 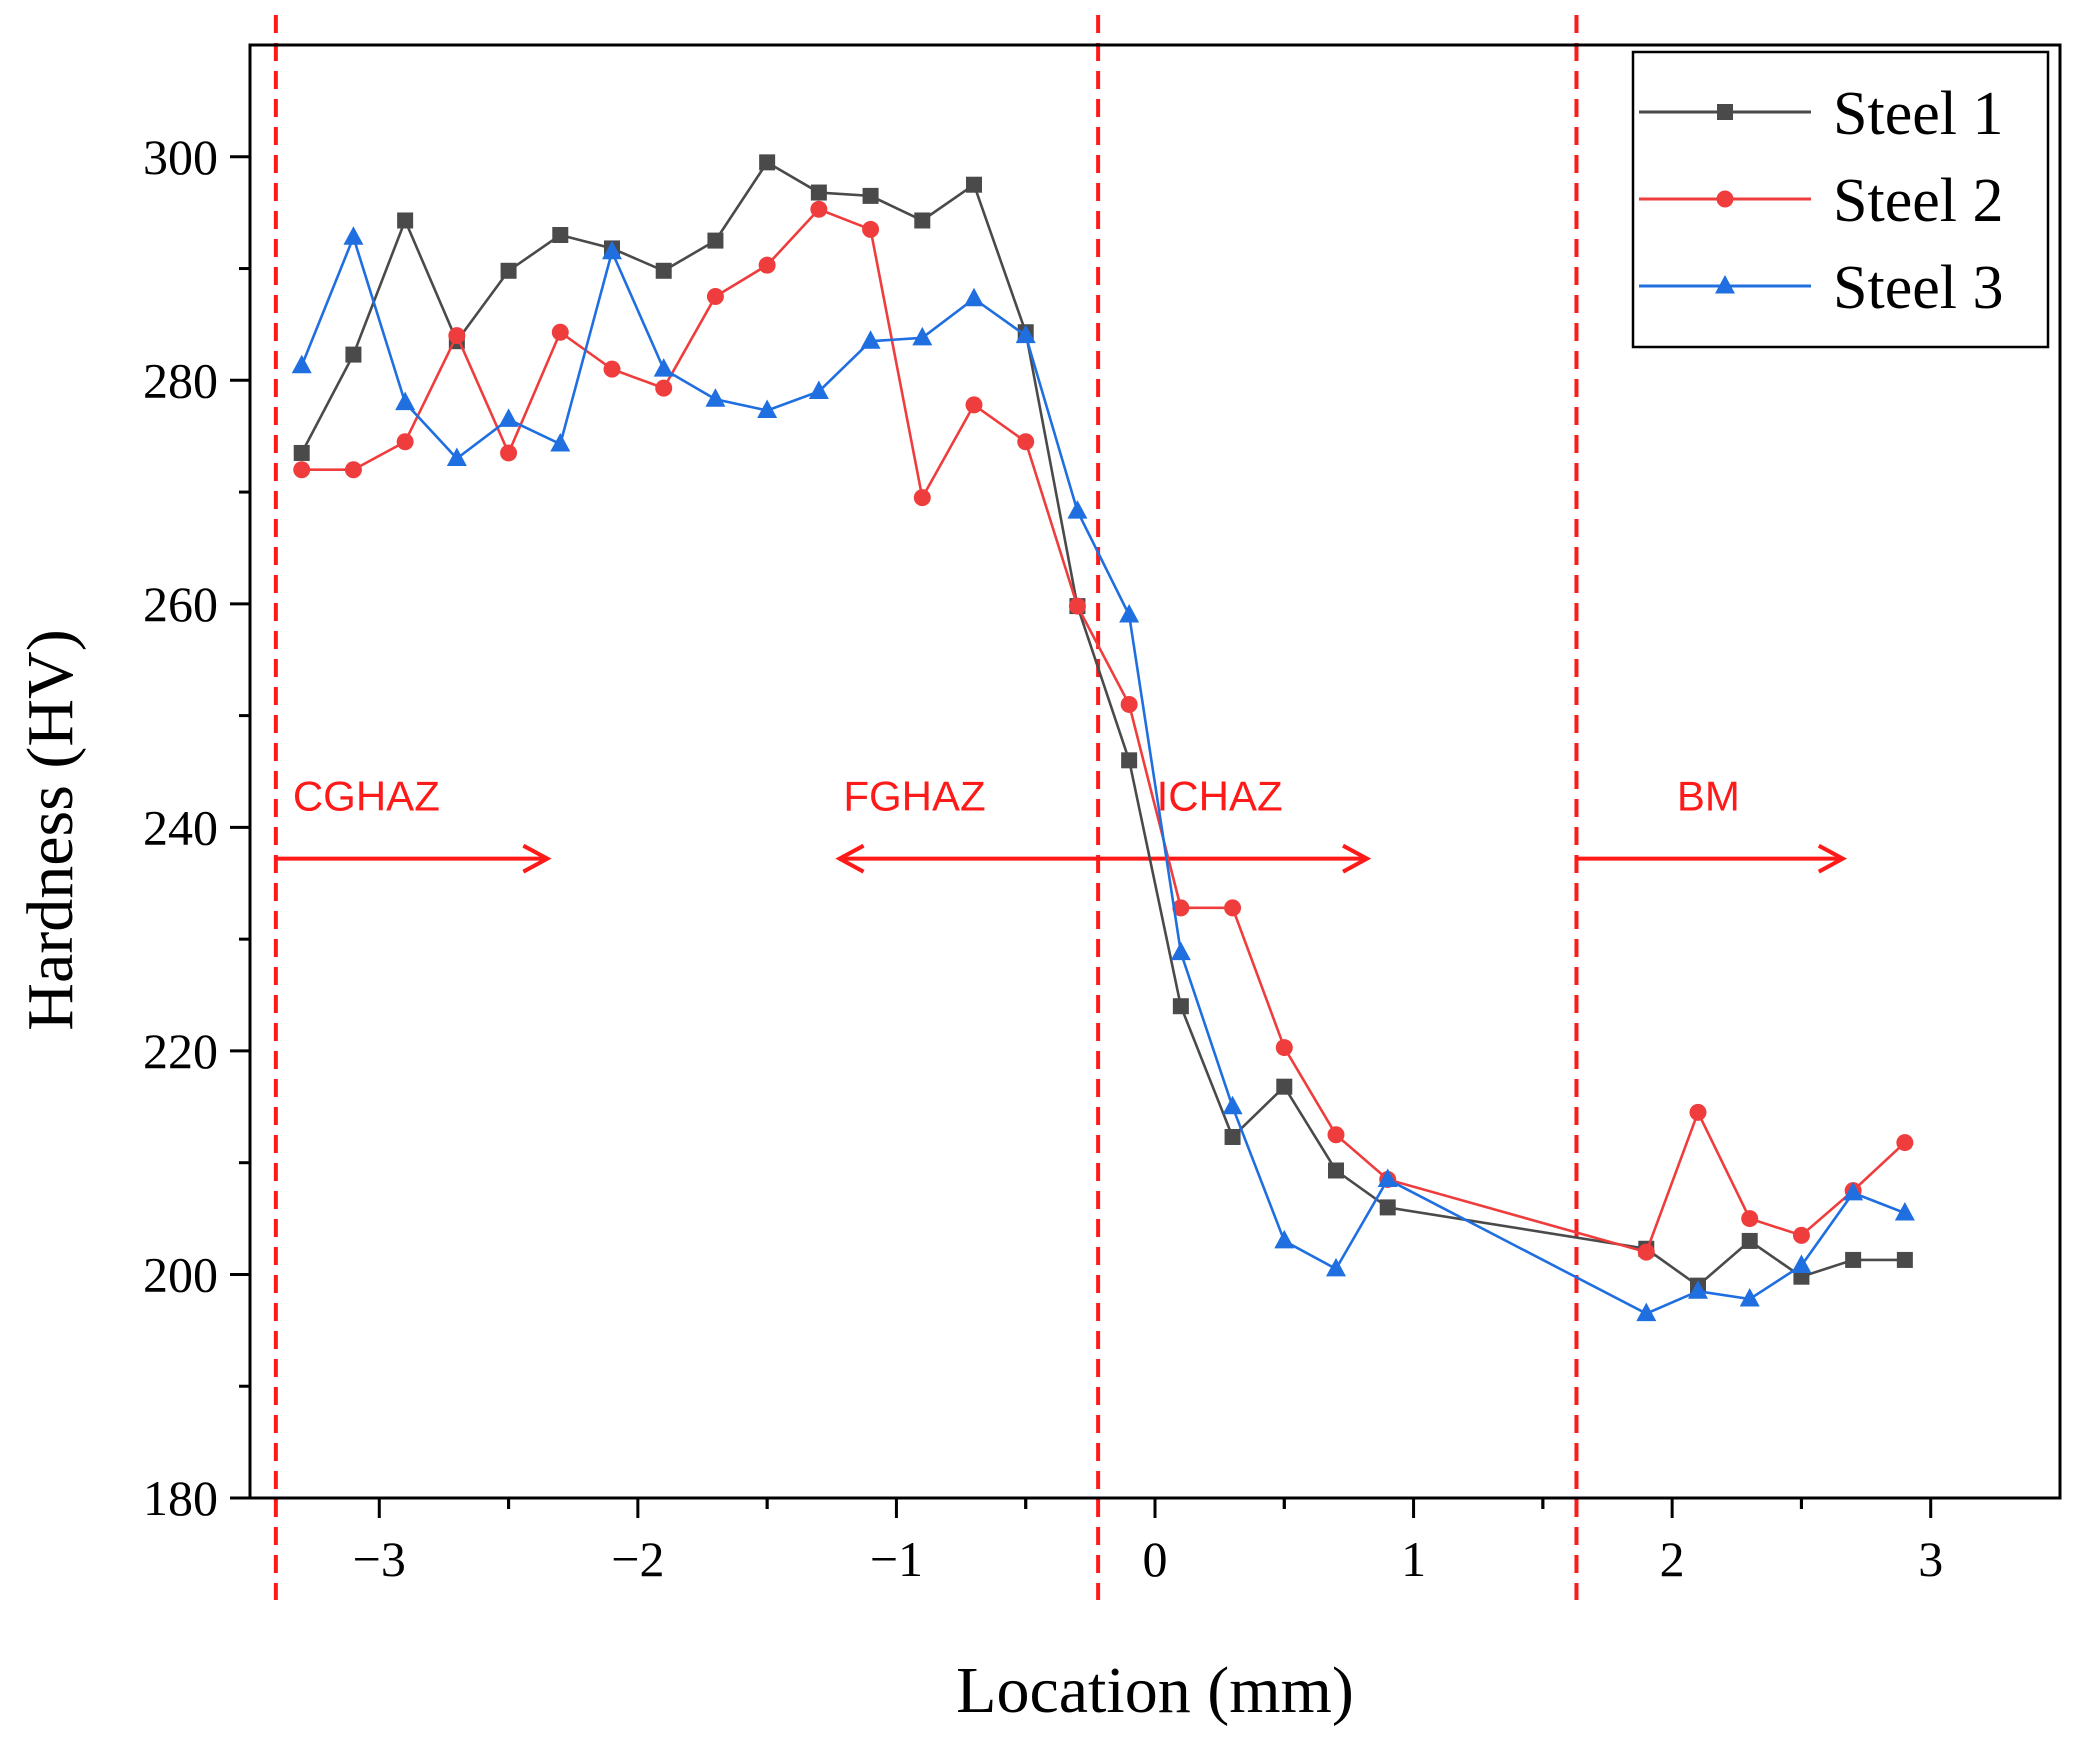 I want to click on legend-label: Steel 2, so click(x=1918, y=201).